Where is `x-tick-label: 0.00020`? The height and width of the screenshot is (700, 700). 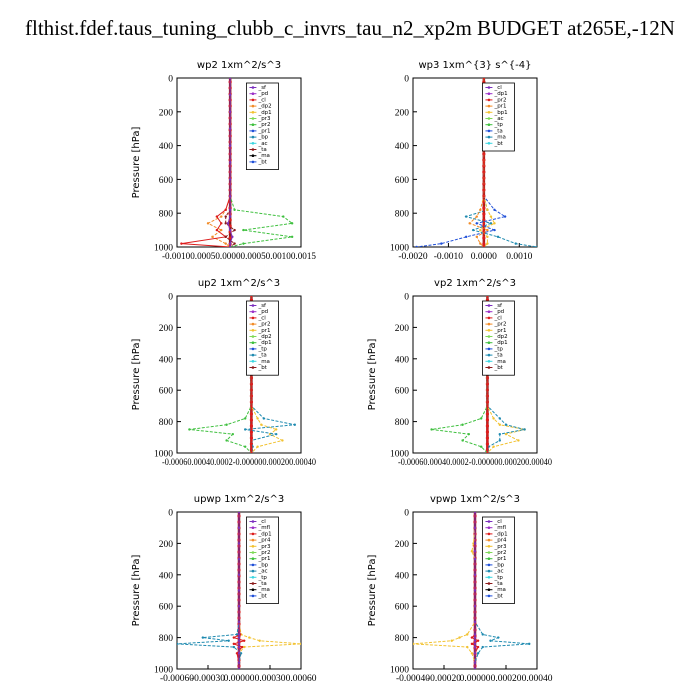 x-tick-label: 0.00020 is located at coordinates (506, 679).